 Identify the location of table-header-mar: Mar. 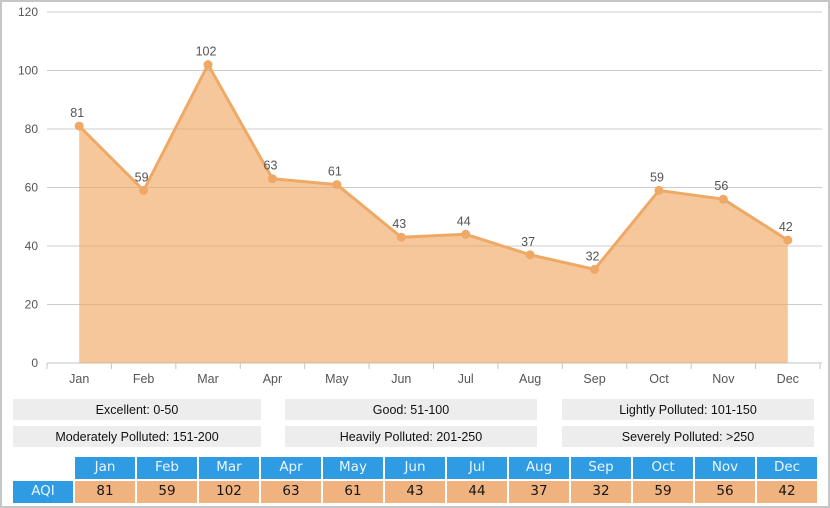
(229, 468).